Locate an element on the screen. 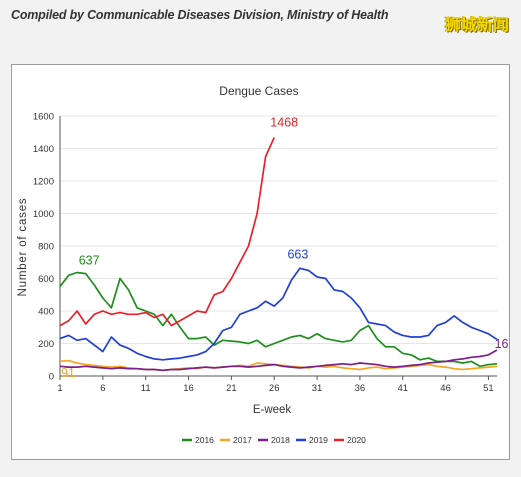 The image size is (521, 477). x-tick-label: 11 is located at coordinates (146, 388).